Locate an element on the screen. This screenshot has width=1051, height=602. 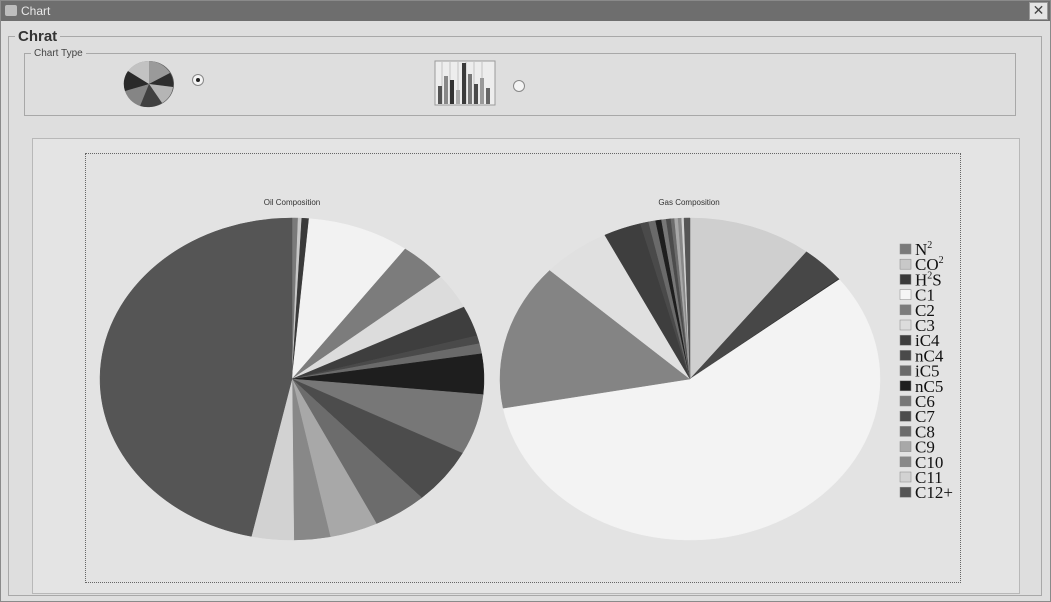
legend-label: C6 is located at coordinates (925, 401).